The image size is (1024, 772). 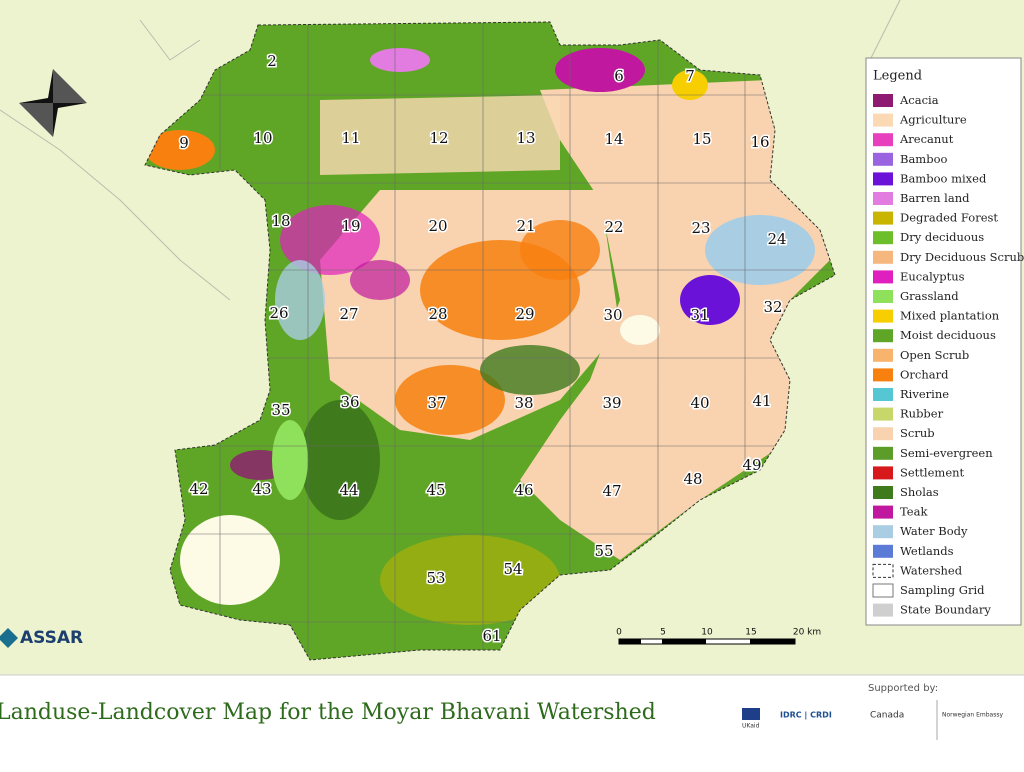 What do you see at coordinates (525, 226) in the screenshot?
I see `grid-label: 21` at bounding box center [525, 226].